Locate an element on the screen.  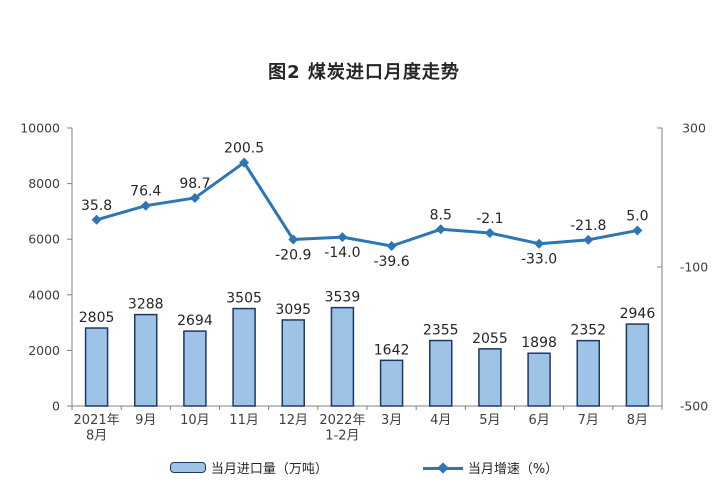
line-value-label: -21.8 is located at coordinates (588, 226).